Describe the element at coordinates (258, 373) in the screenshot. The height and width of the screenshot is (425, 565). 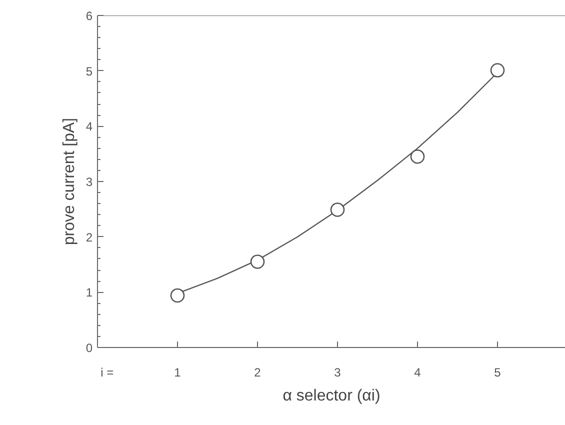
I see `x-tick-label: 2` at that location.